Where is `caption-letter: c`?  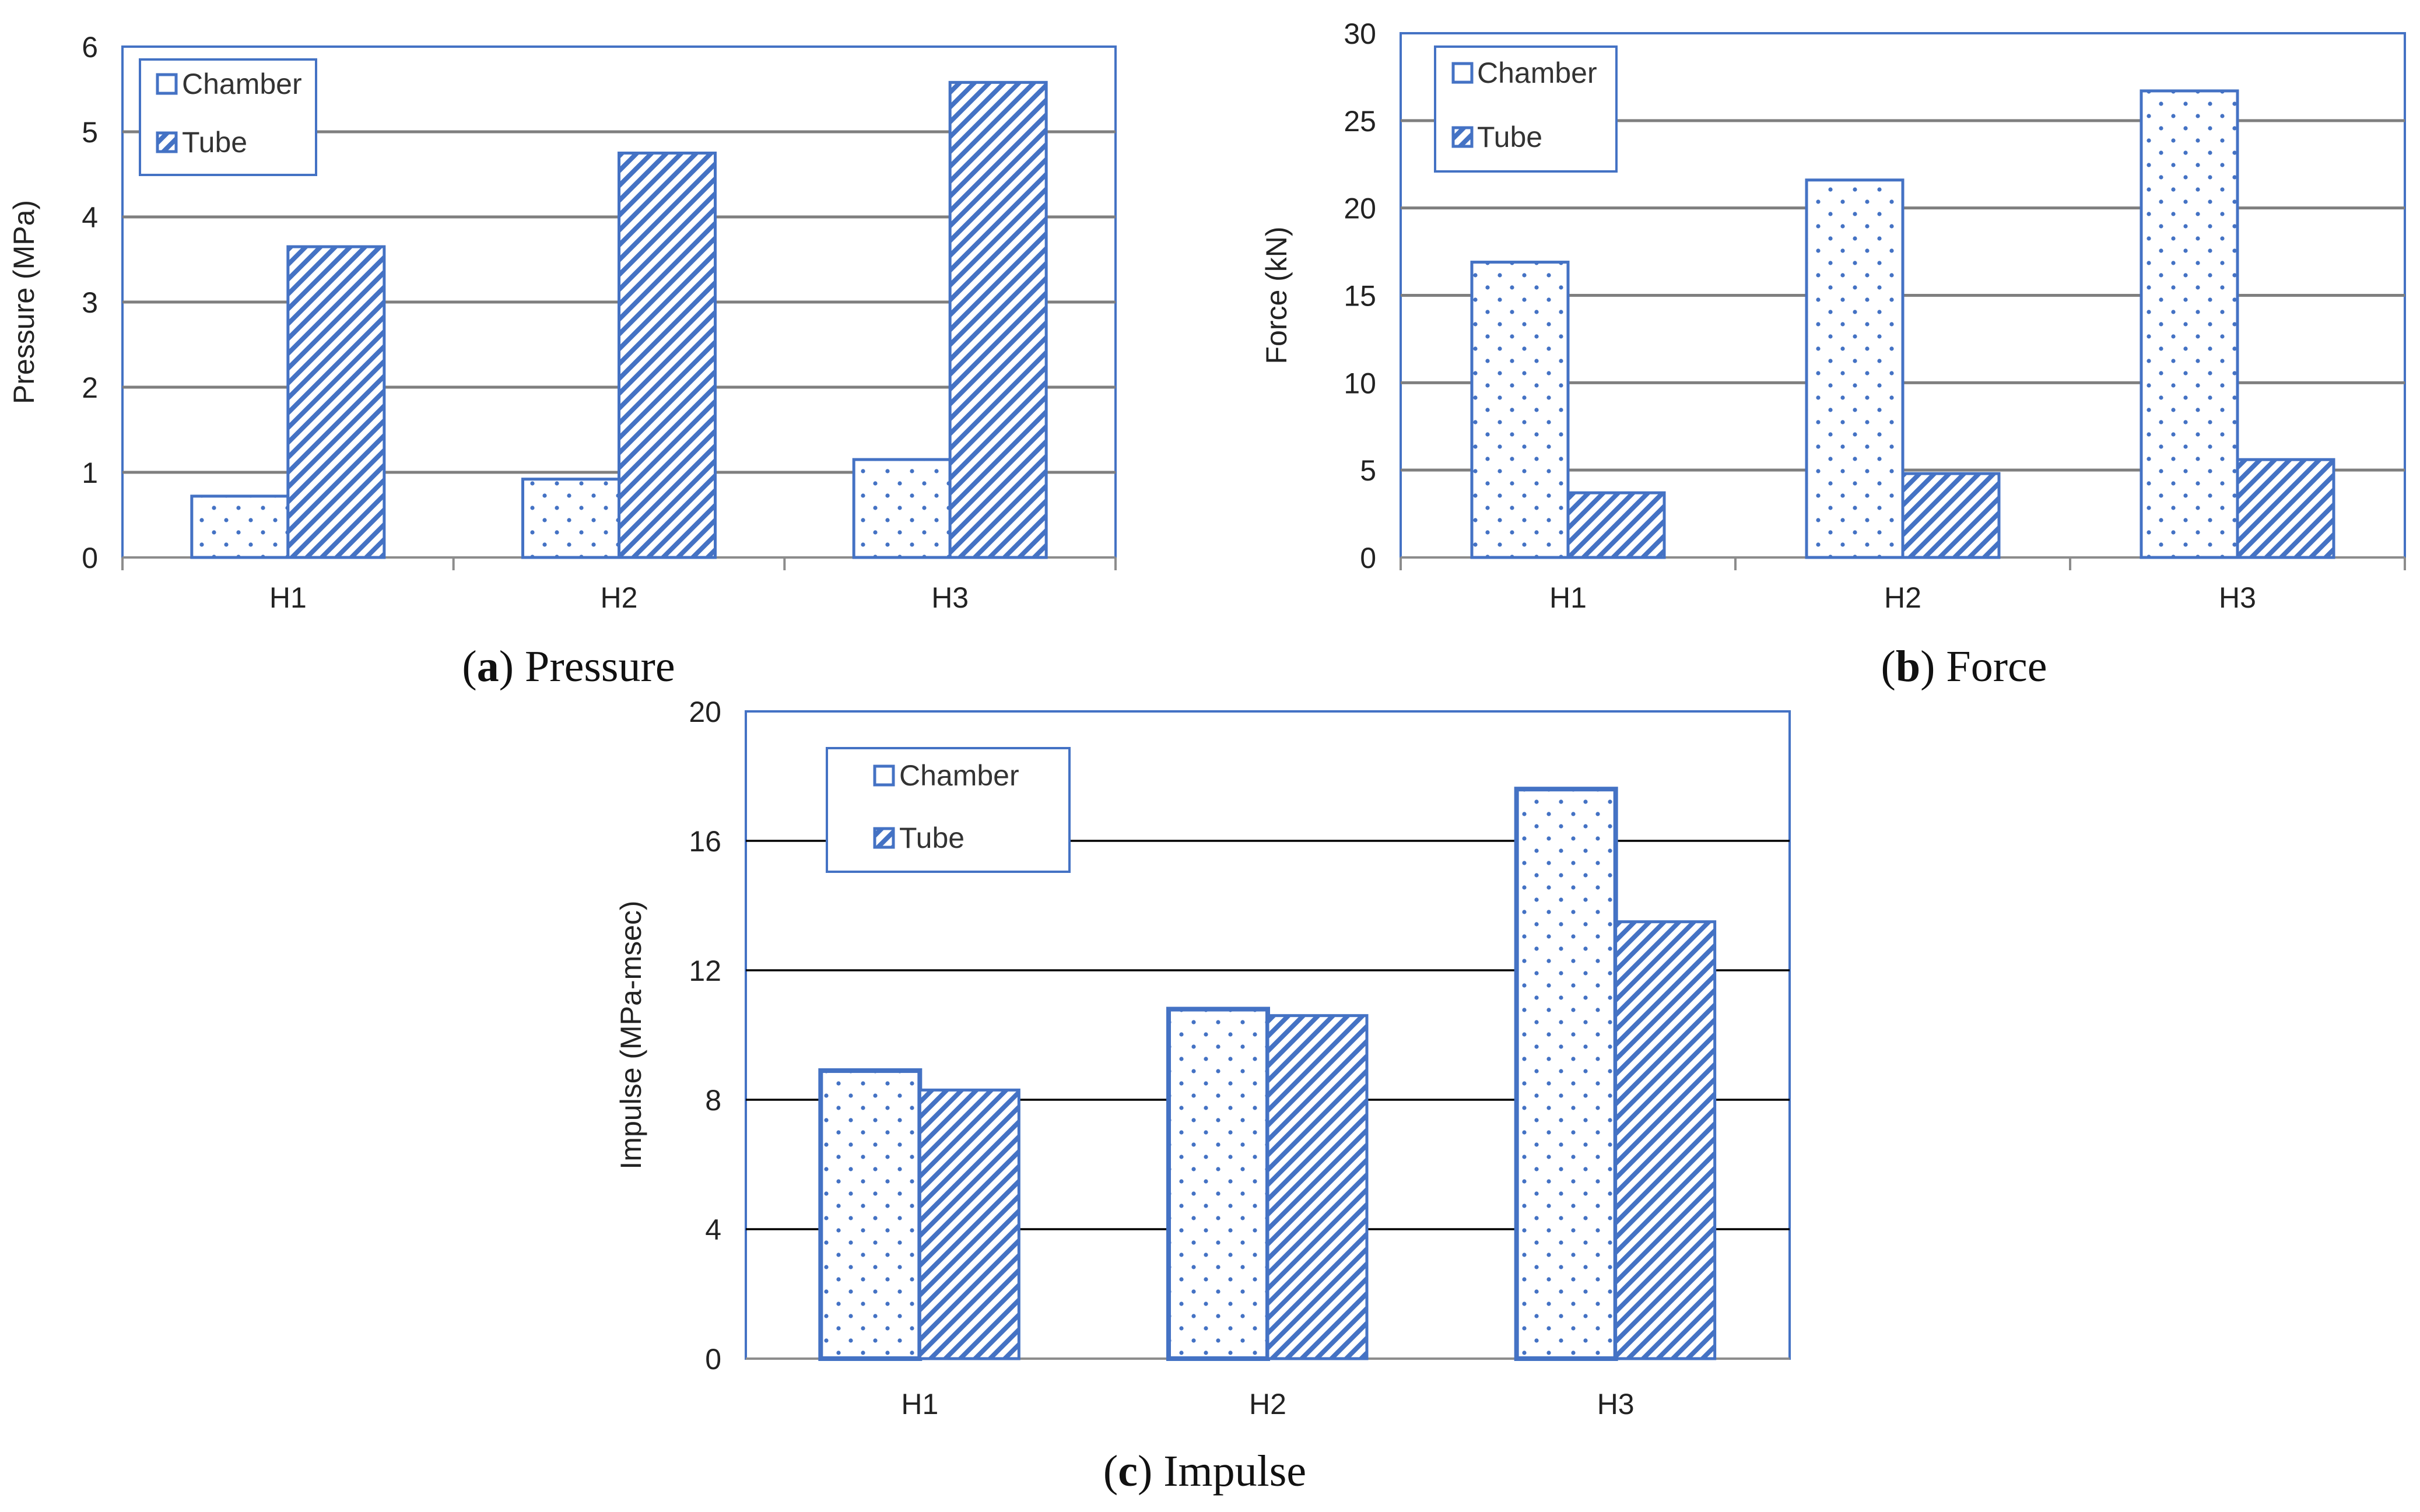
caption-letter: c is located at coordinates (1128, 1471).